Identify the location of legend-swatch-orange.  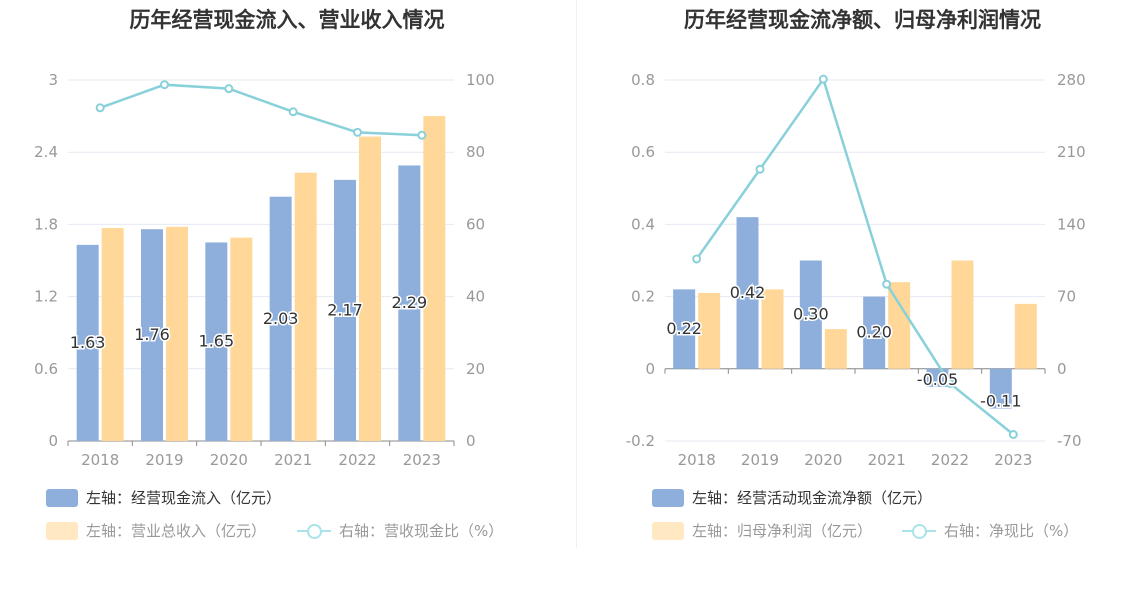
(668, 530).